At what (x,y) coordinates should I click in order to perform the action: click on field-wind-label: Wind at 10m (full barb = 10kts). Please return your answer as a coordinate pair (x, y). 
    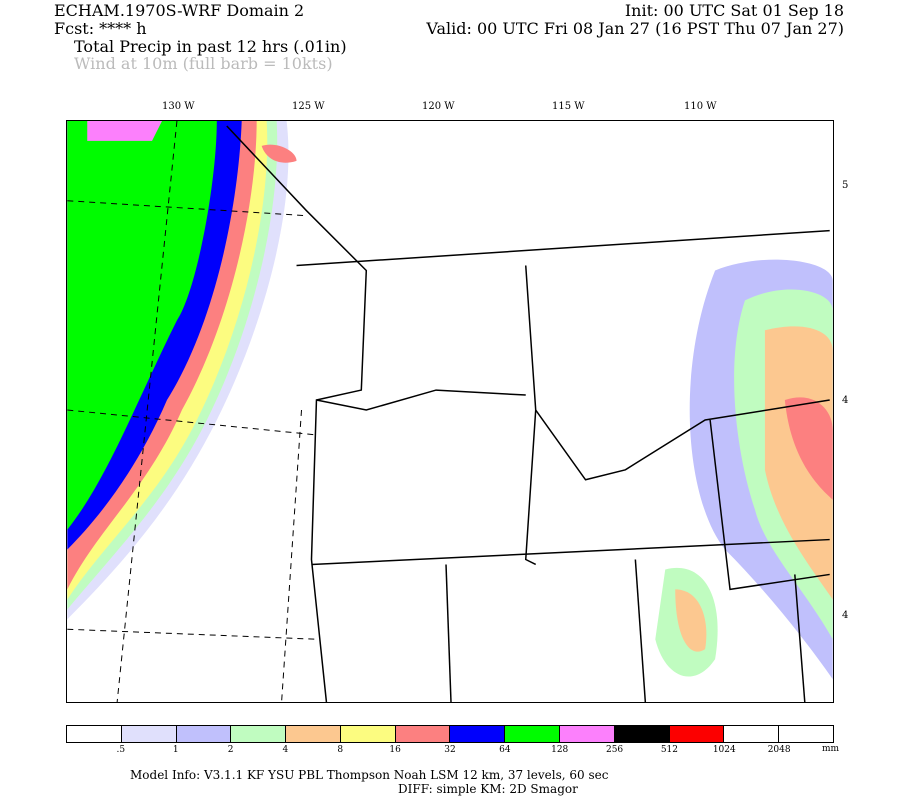
    Looking at the image, I should click on (203, 63).